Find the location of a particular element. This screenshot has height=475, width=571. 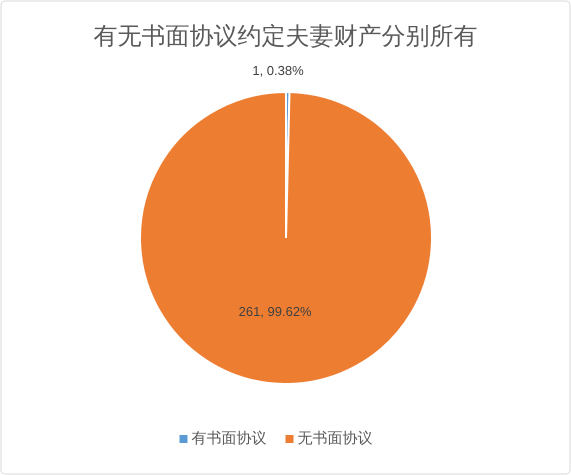

data-label: 1, 0.38% is located at coordinates (278, 70).